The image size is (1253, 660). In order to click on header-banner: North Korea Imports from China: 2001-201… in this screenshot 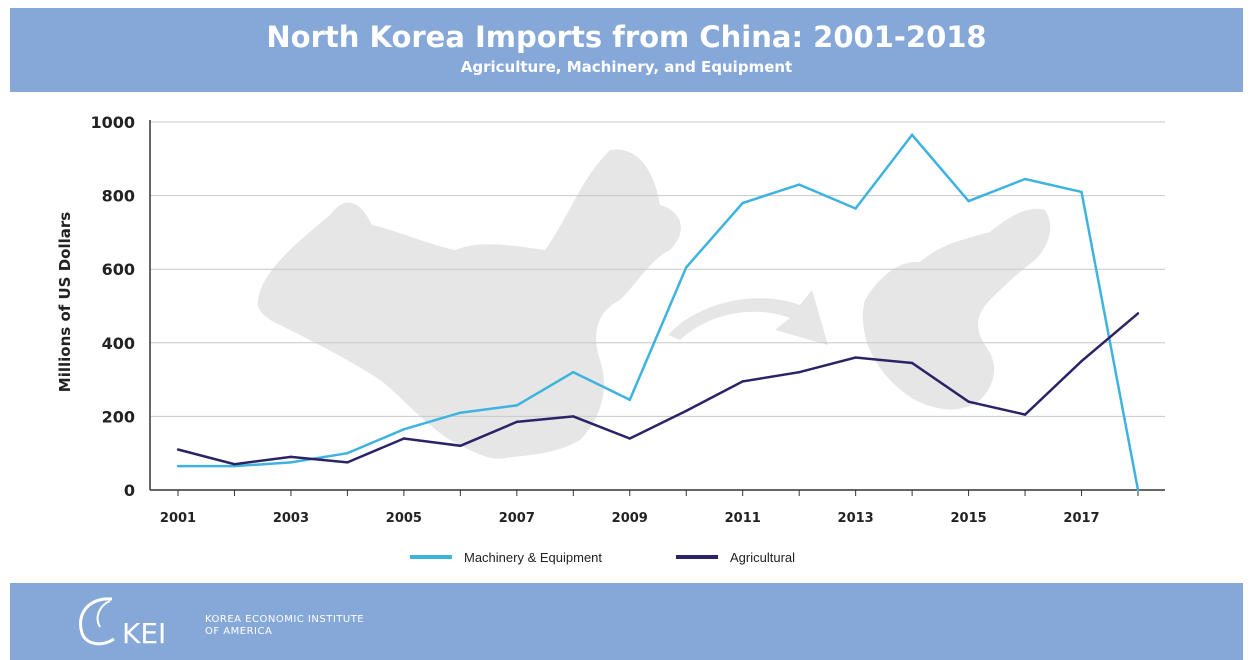, I will do `click(626, 50)`.